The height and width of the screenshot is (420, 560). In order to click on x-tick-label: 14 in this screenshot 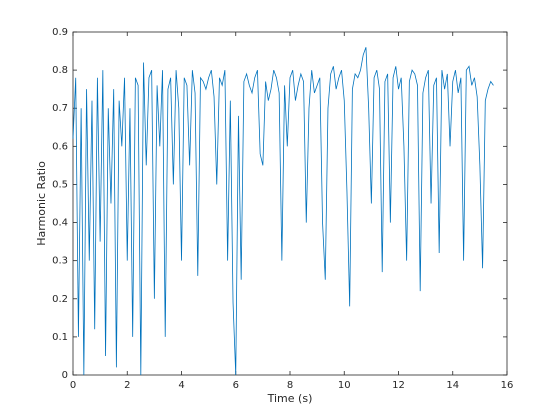, I will do `click(452, 385)`.